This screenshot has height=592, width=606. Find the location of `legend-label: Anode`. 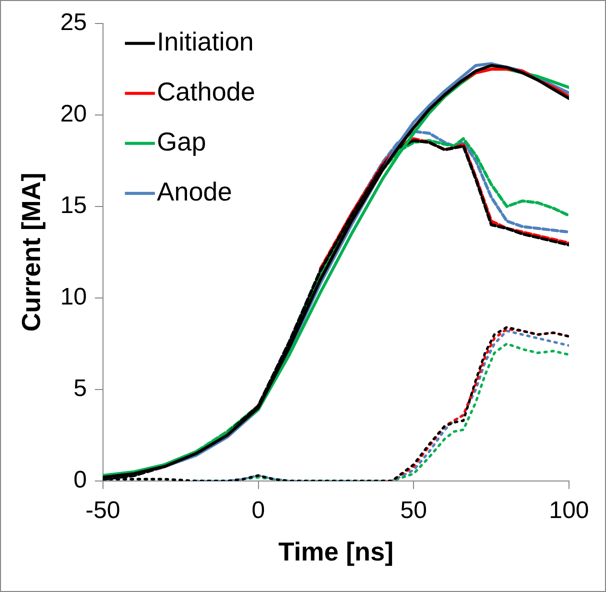

legend-label: Anode is located at coordinates (194, 191).